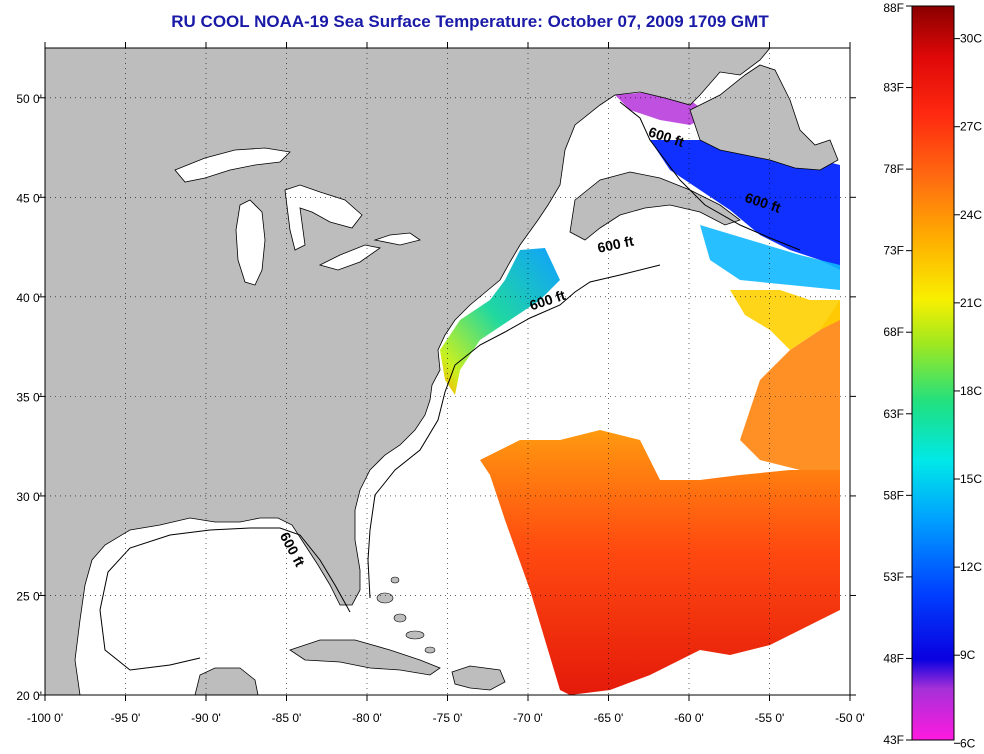 The image size is (984, 754). Describe the element at coordinates (893, 658) in the screenshot. I see `colorbar-f-label: 48F` at that location.